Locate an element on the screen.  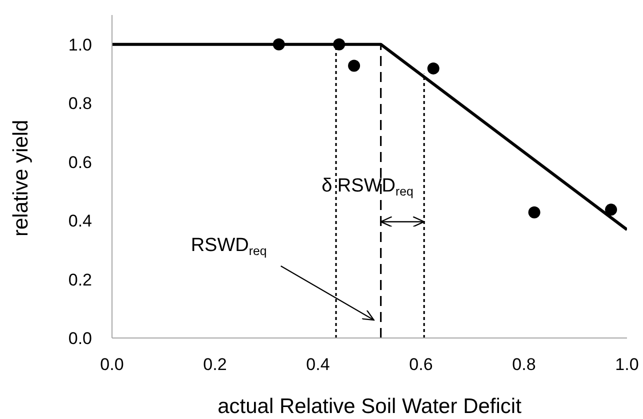
y-axis-title: relative yield is located at coordinates (20, 178).